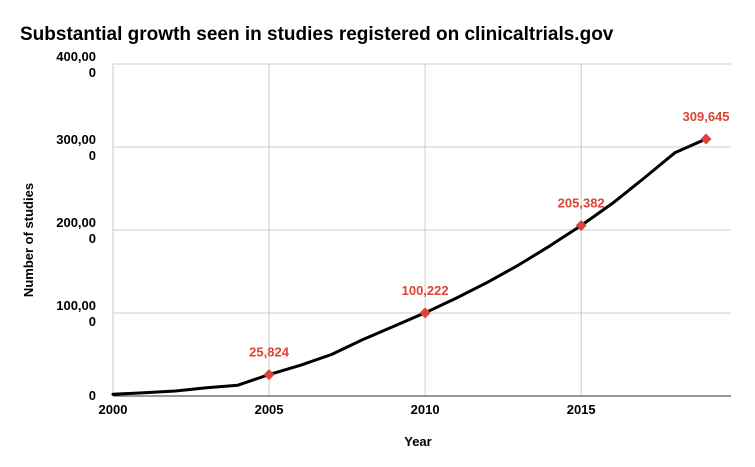 This screenshot has height=467, width=755. I want to click on x-tick-label: 2005, so click(269, 409).